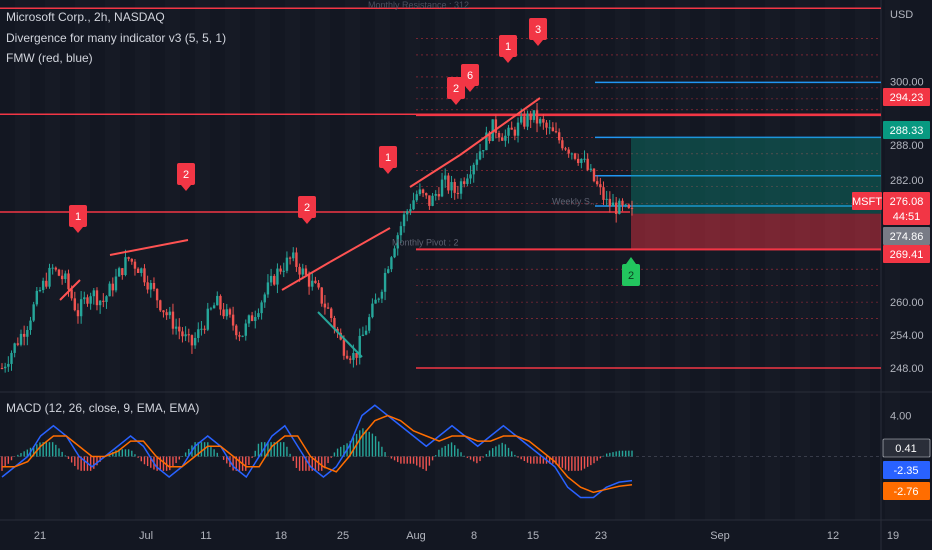 The width and height of the screenshot is (932, 550). I want to click on macd-value-text: -2.35, so click(905, 471).